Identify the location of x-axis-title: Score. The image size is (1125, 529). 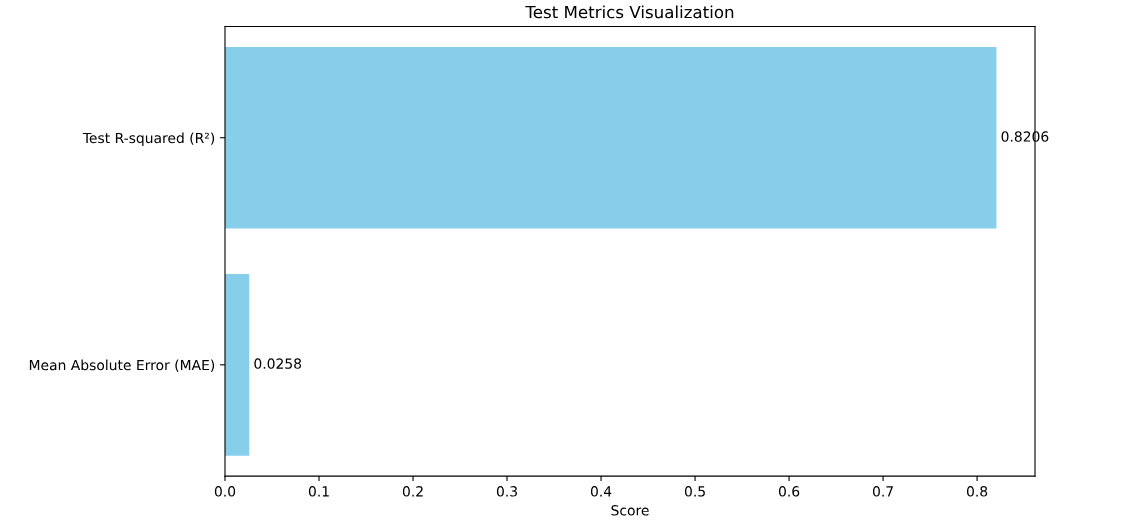
(630, 510).